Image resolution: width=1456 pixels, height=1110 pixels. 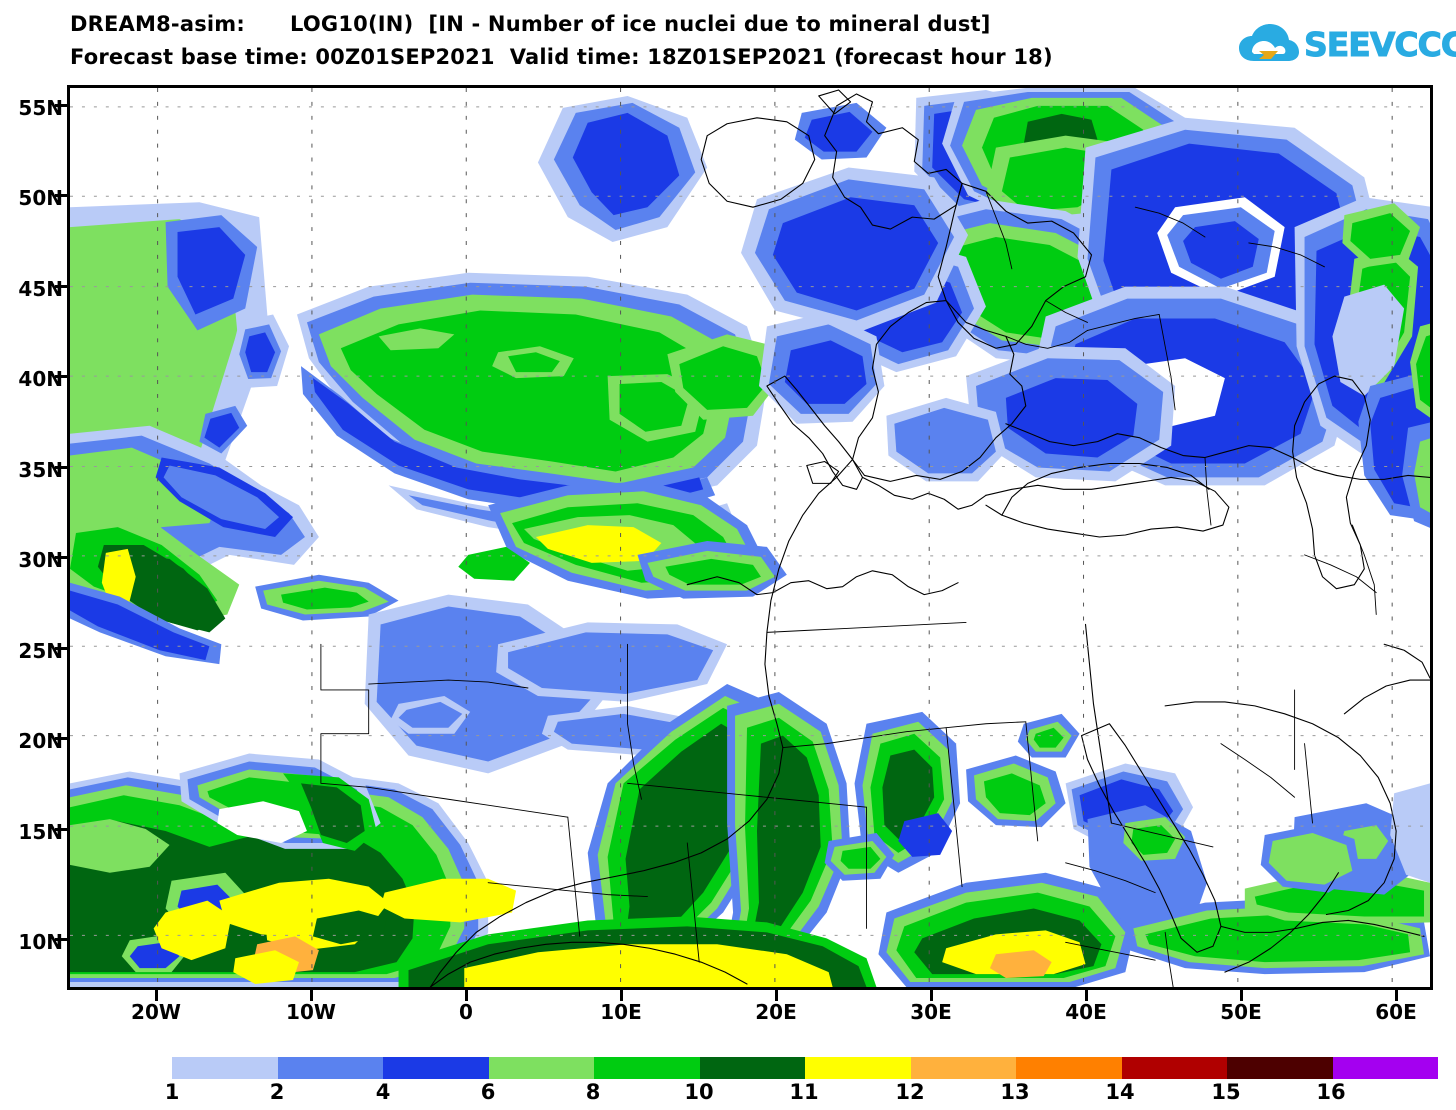 What do you see at coordinates (931, 1012) in the screenshot?
I see `x-tick-label: 30E` at bounding box center [931, 1012].